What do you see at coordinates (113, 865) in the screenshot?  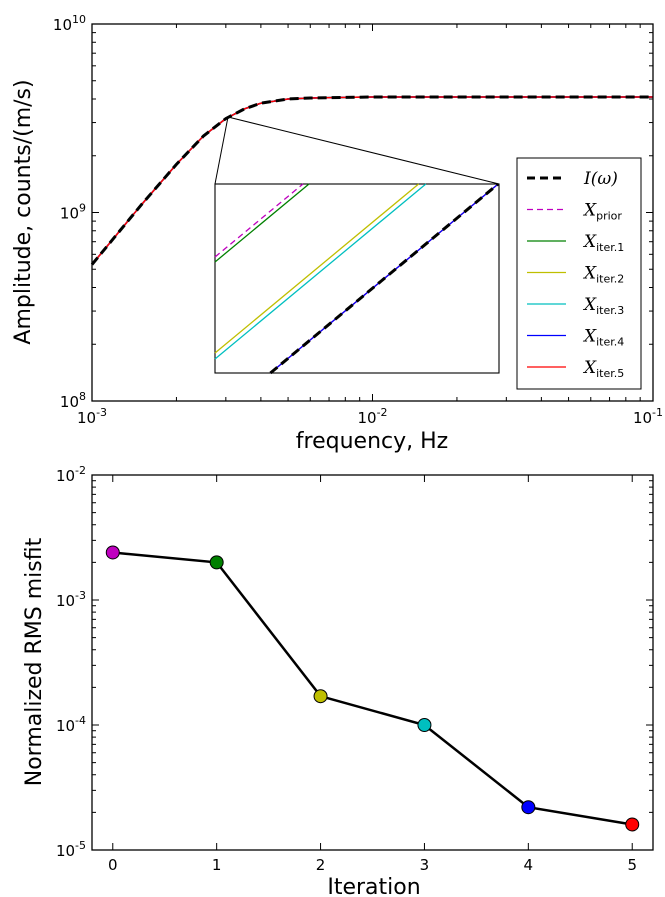 I see `x-tick-label: 0` at bounding box center [113, 865].